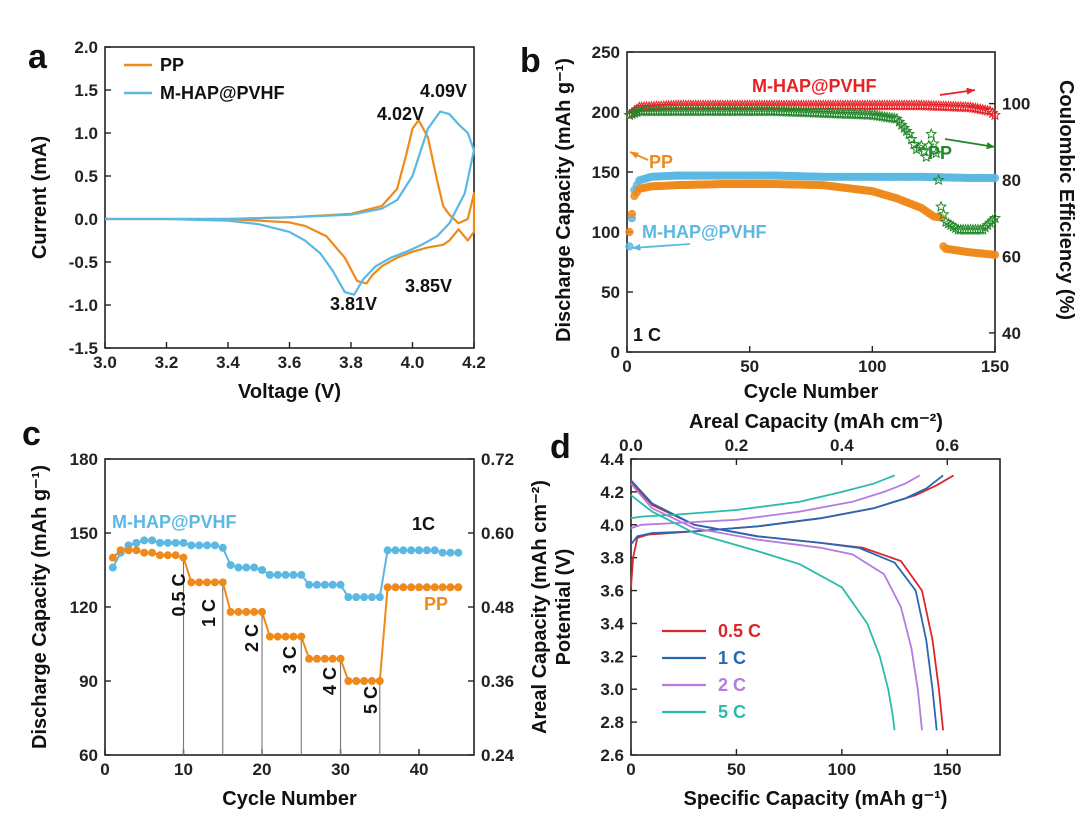  I want to click on panel-a-y-tick-label: -1.5, so click(83, 348).